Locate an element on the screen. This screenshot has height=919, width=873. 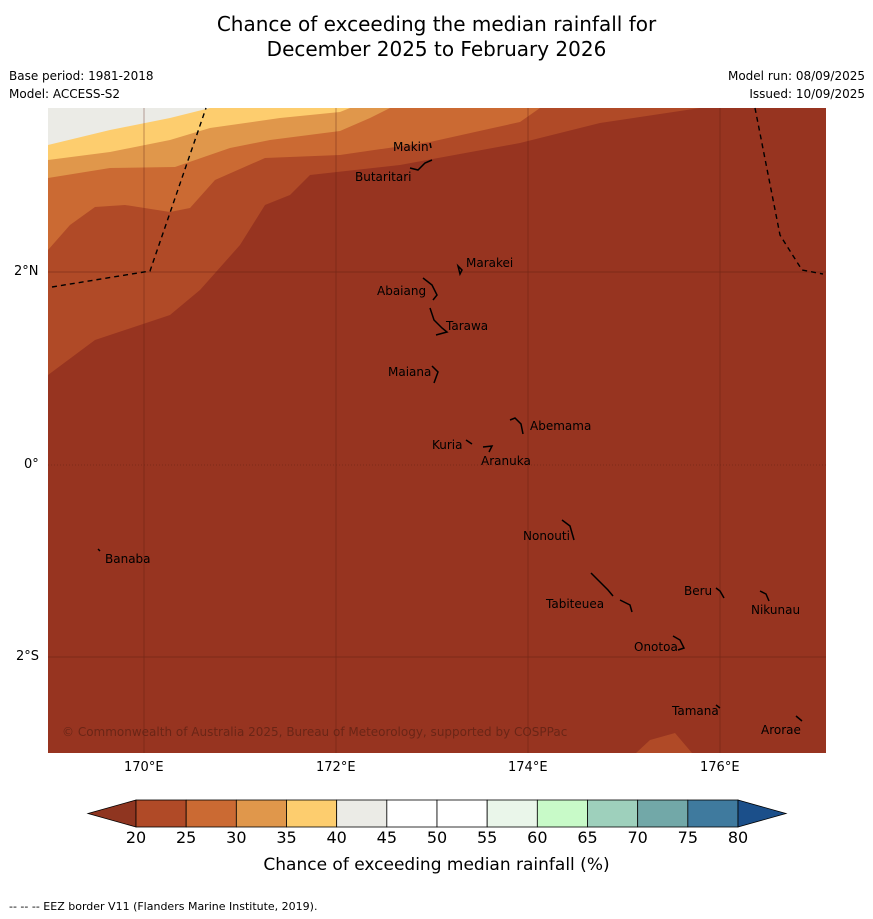
island-marakei is located at coordinates (459, 270).